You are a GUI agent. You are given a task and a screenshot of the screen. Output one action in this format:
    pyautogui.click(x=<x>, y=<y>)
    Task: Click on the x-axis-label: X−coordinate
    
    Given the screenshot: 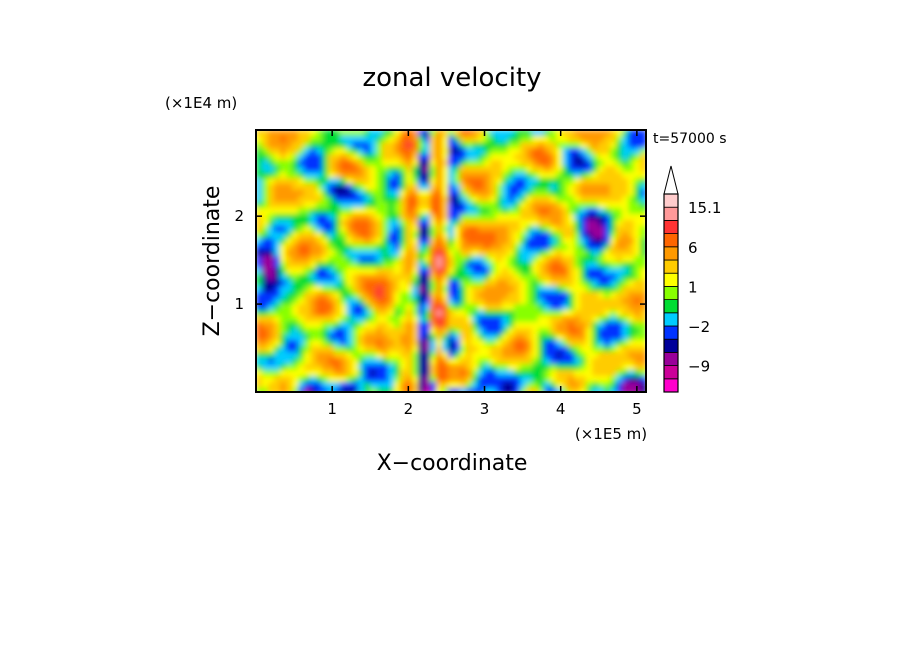 What is the action you would take?
    pyautogui.click(x=452, y=463)
    